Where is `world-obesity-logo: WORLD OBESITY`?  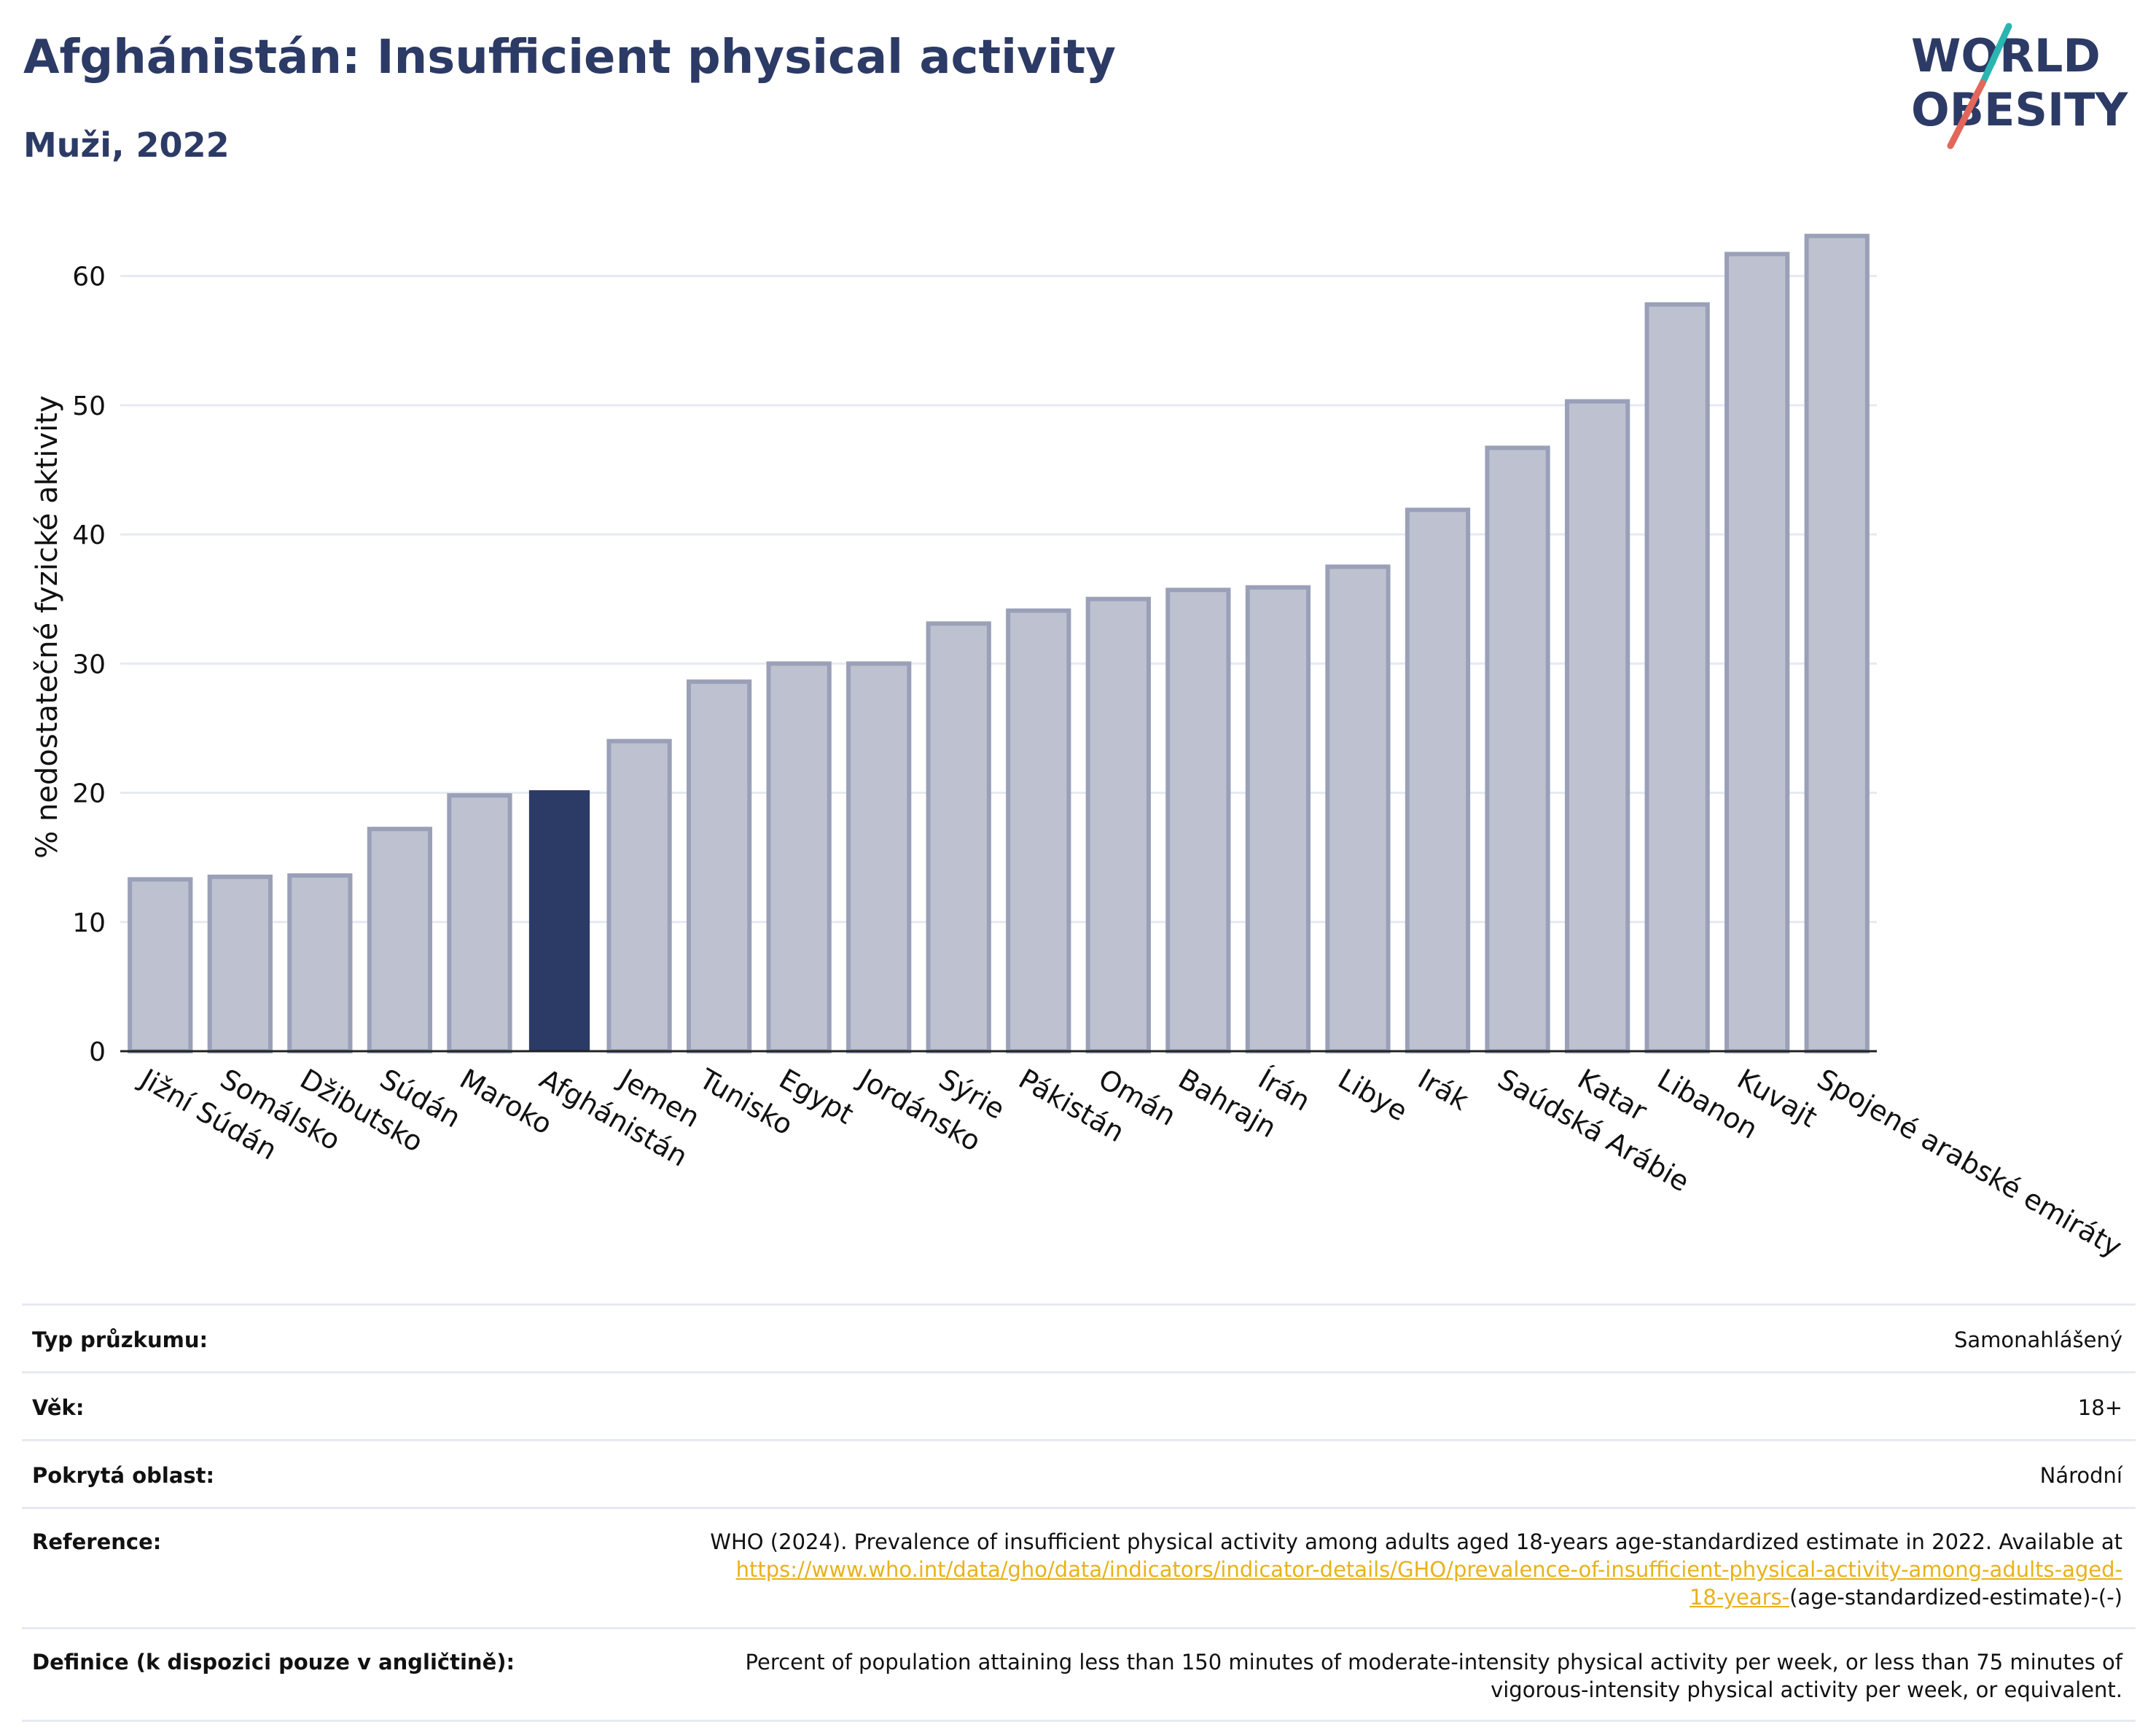 world-obesity-logo: WORLD OBESITY is located at coordinates (2019, 86).